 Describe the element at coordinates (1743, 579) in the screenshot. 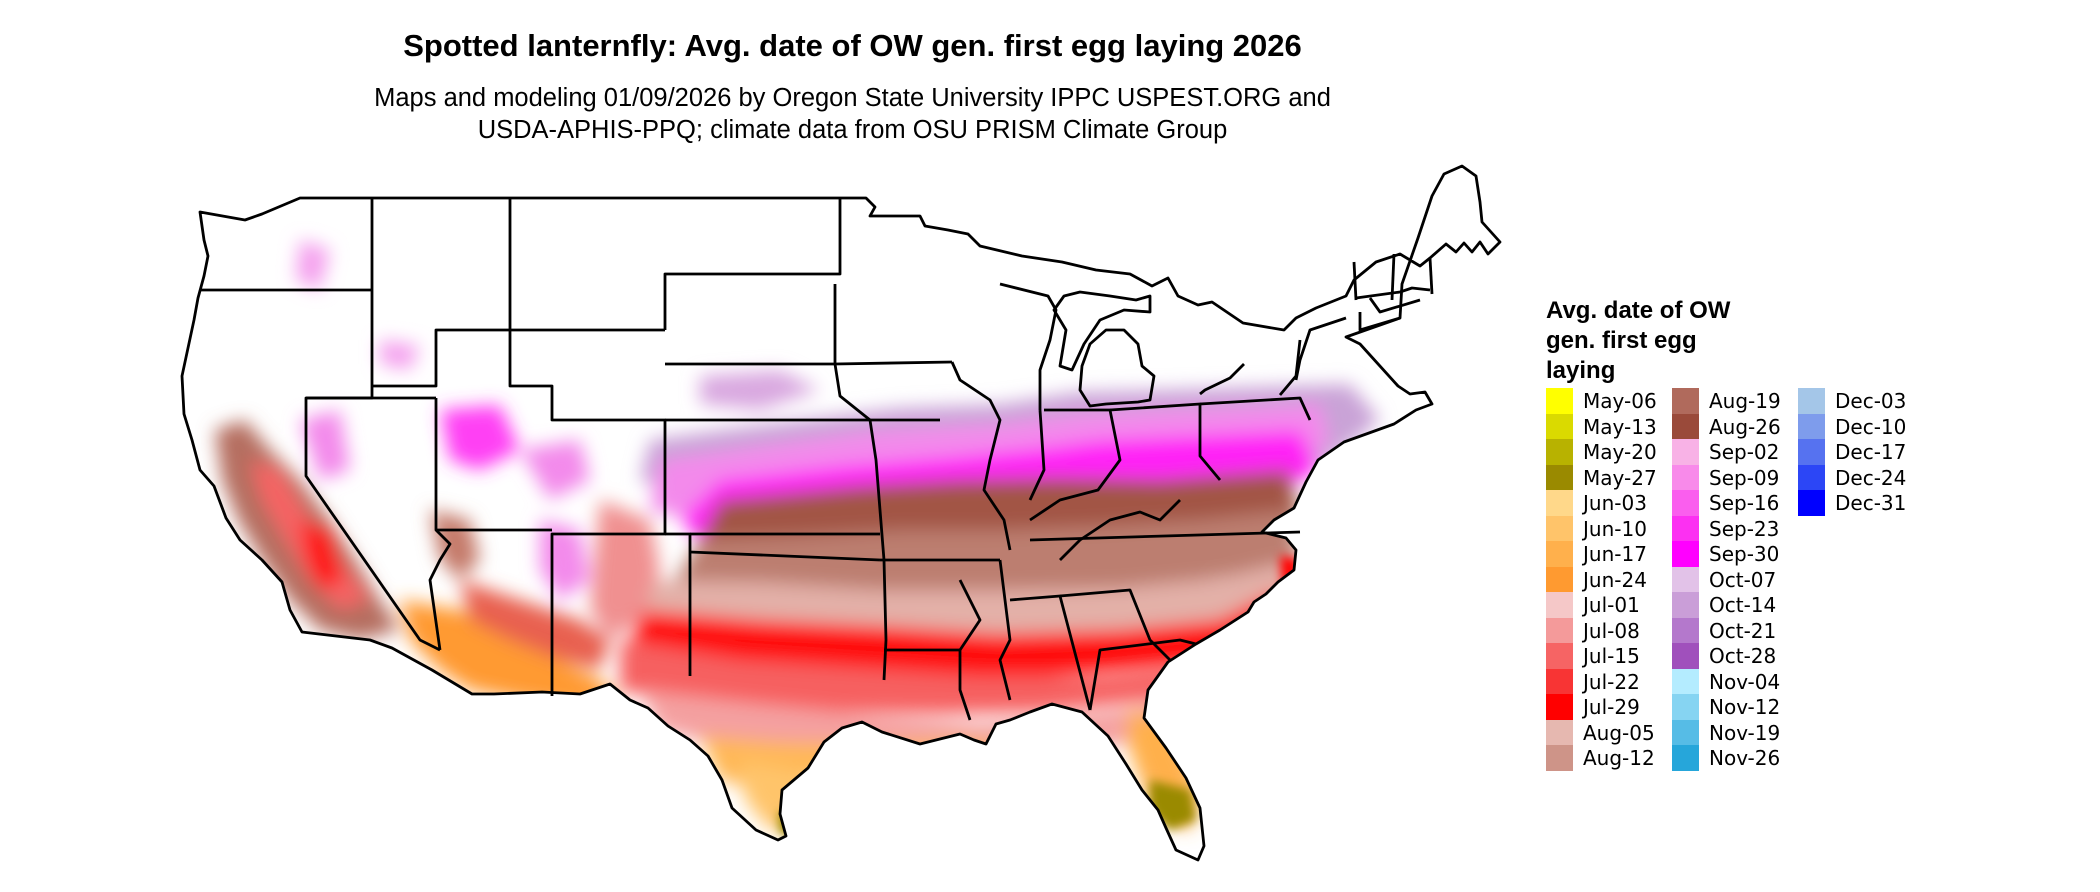

I see `legend-label: Oct-07` at that location.